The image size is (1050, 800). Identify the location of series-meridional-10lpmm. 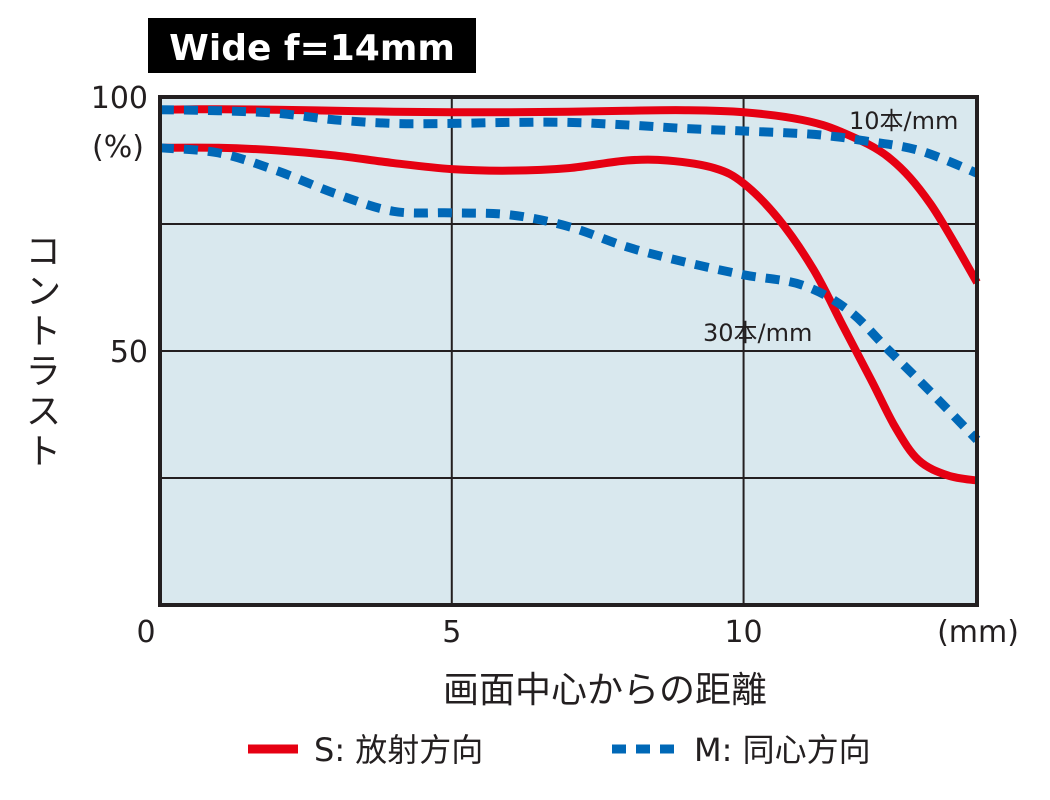
(569, 141).